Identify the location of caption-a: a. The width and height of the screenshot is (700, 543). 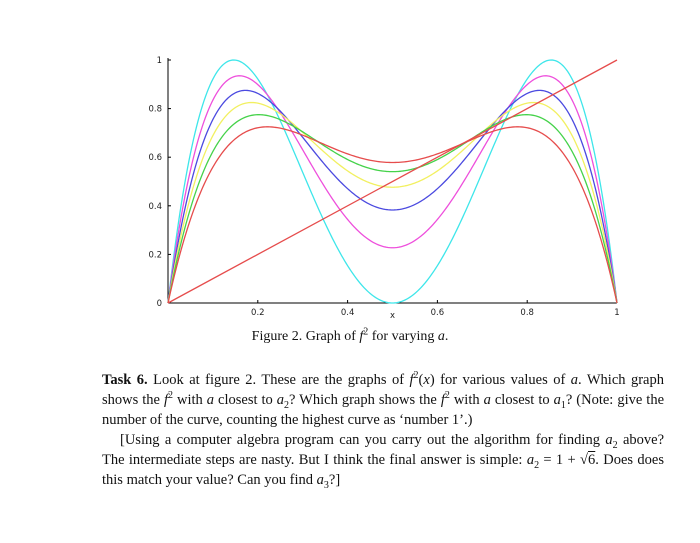
(441, 336).